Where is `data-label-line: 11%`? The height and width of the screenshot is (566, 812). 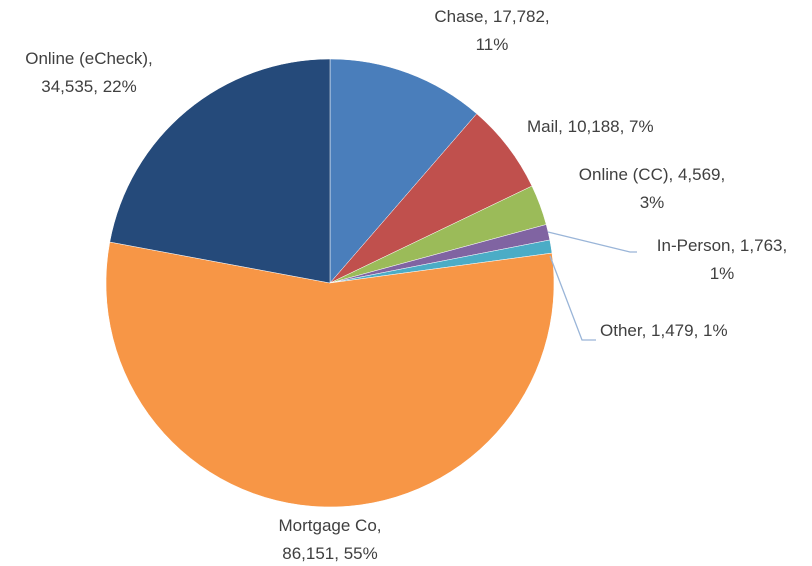
data-label-line: 11% is located at coordinates (492, 44).